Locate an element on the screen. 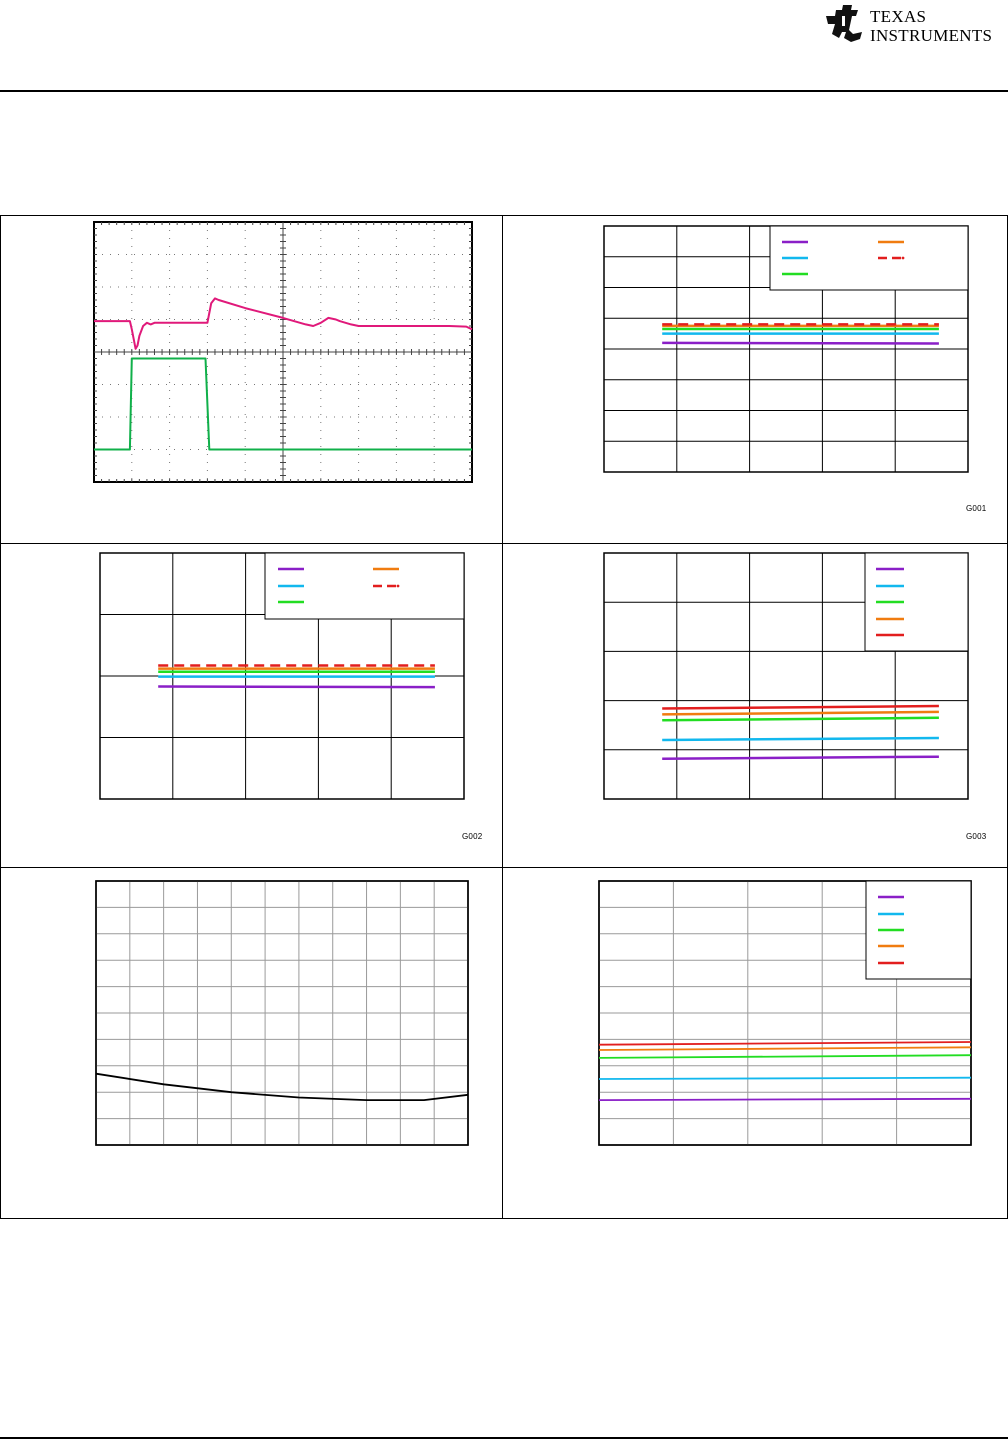 The height and width of the screenshot is (1440, 1008). chart-code-g002: G002 is located at coordinates (472, 836).